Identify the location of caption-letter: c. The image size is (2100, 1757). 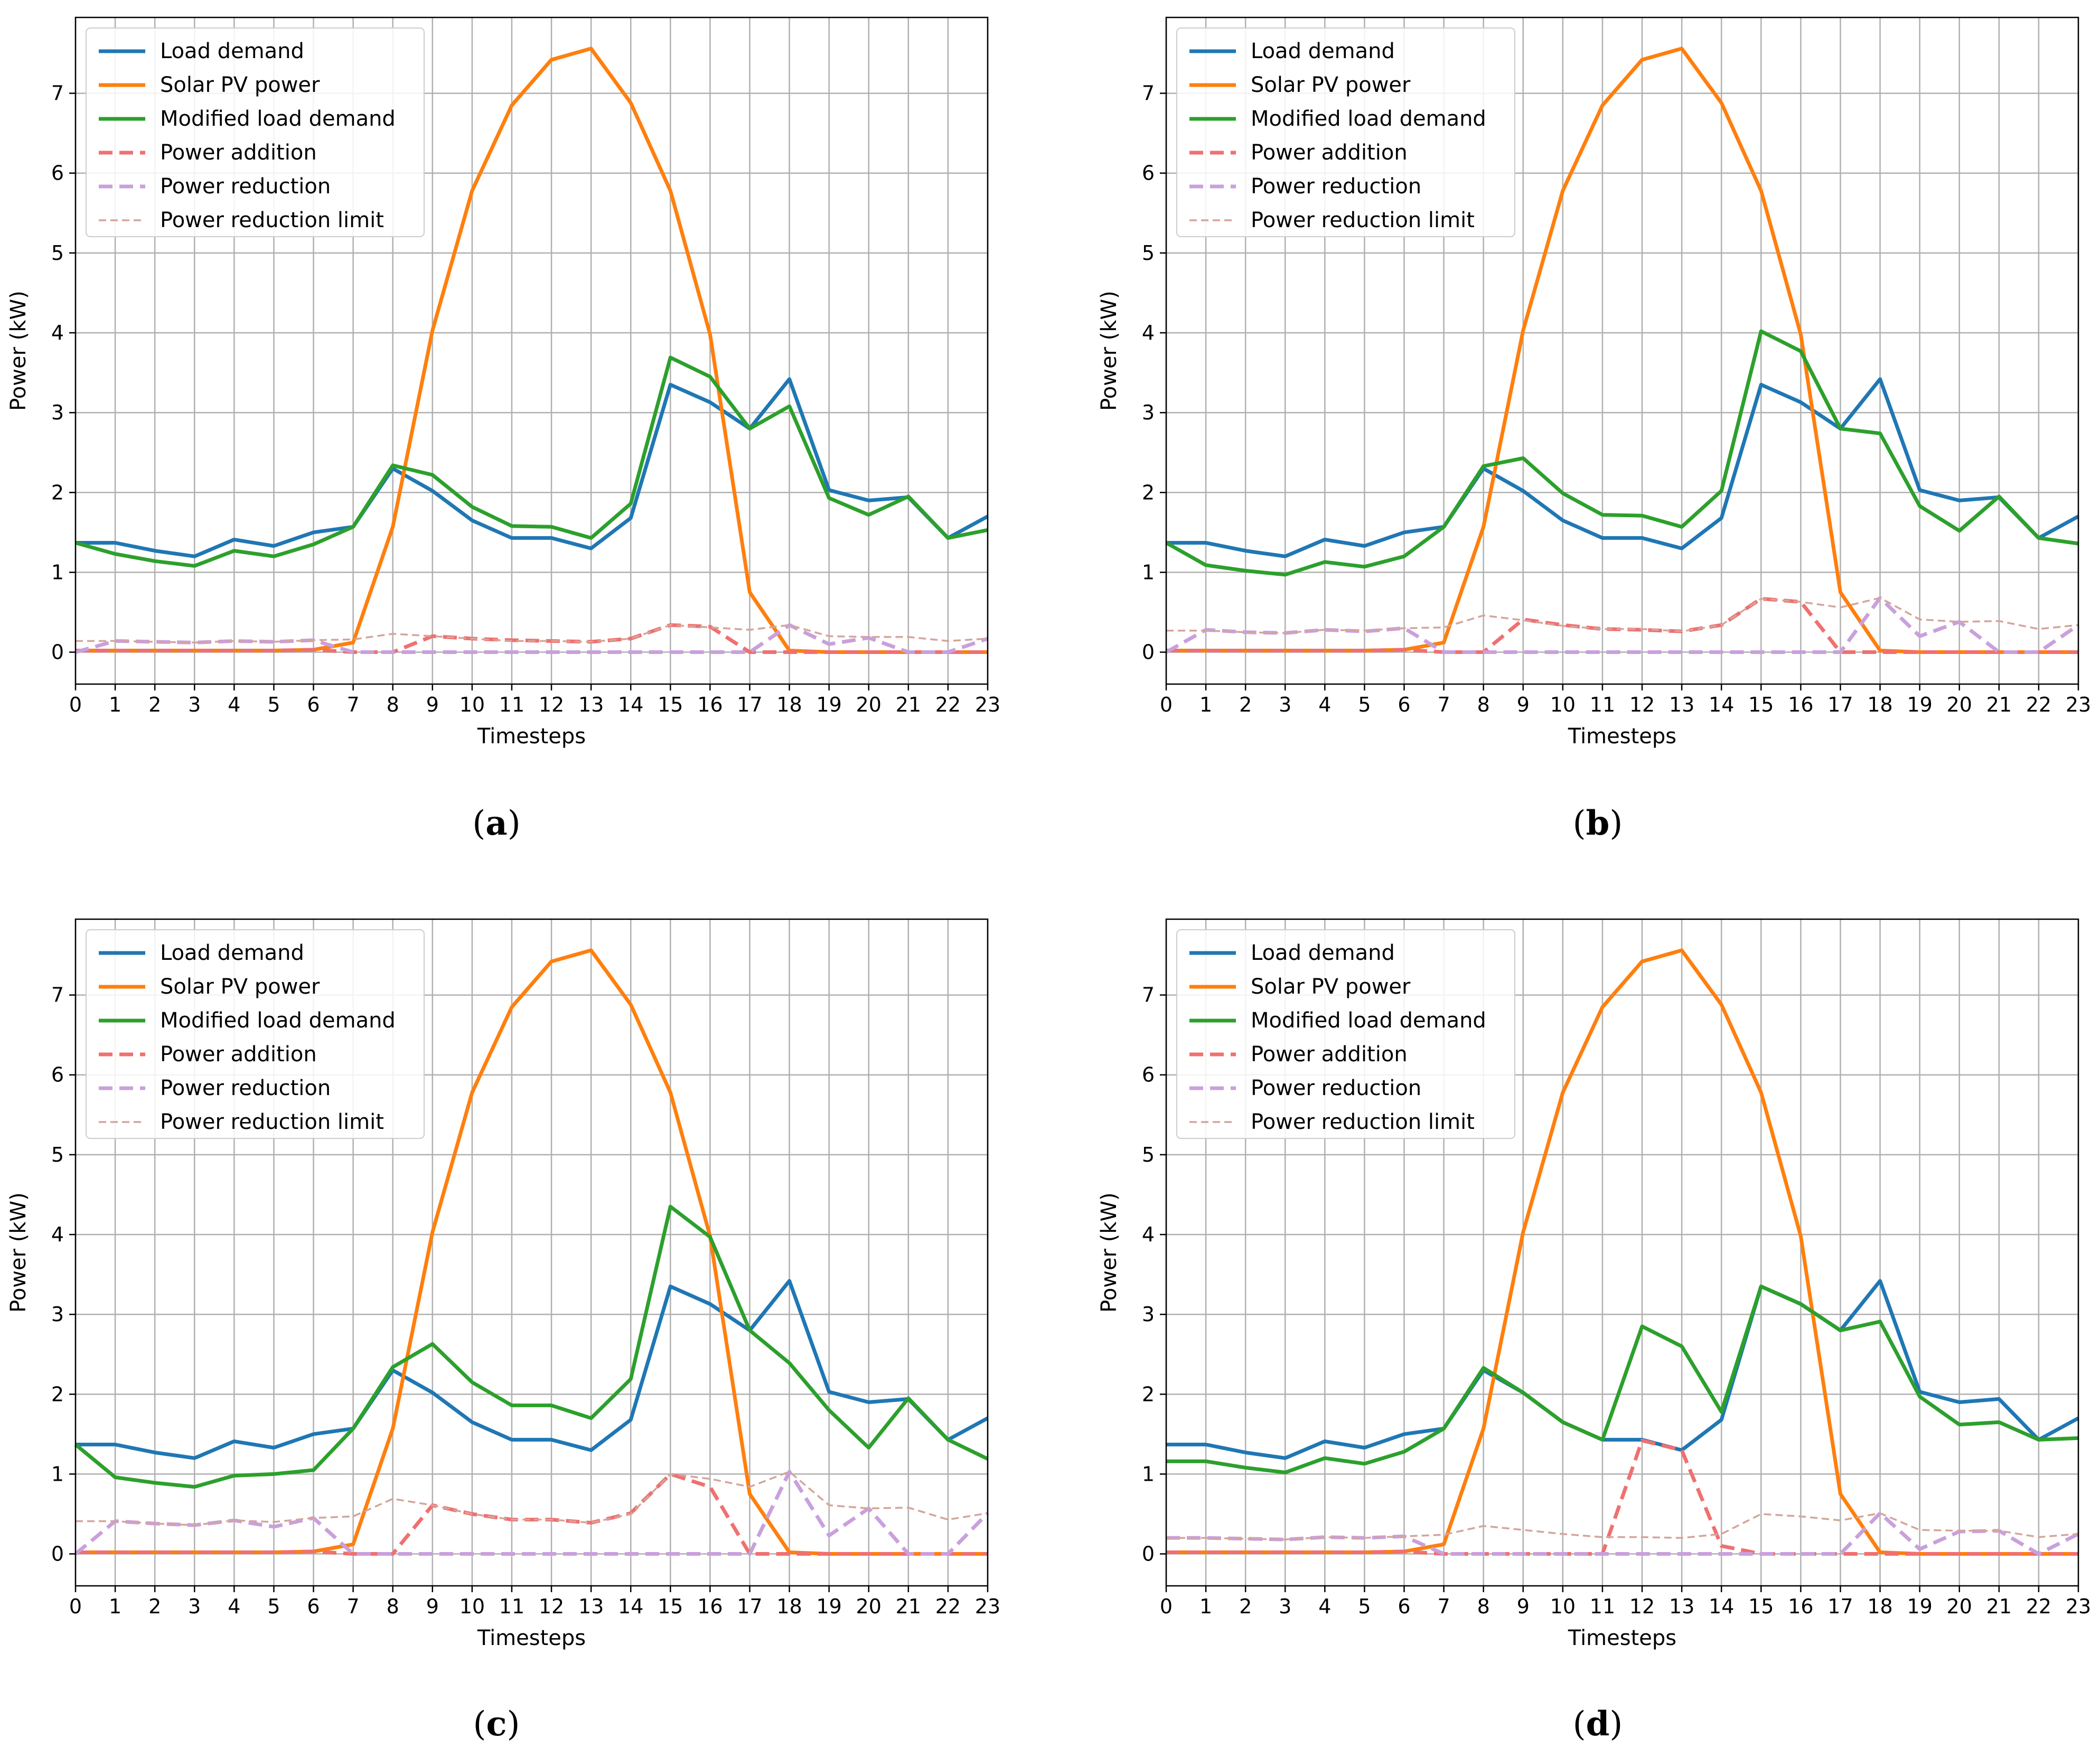
(496, 1724).